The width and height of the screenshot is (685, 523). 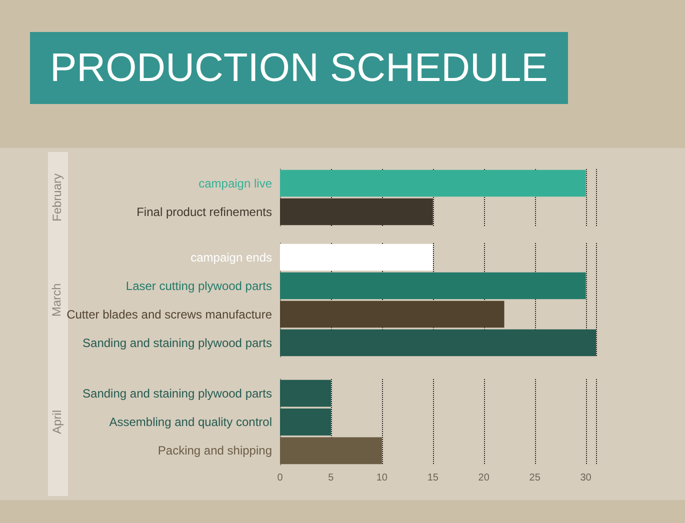 I want to click on y-tick-label: campaign live, so click(x=235, y=183).